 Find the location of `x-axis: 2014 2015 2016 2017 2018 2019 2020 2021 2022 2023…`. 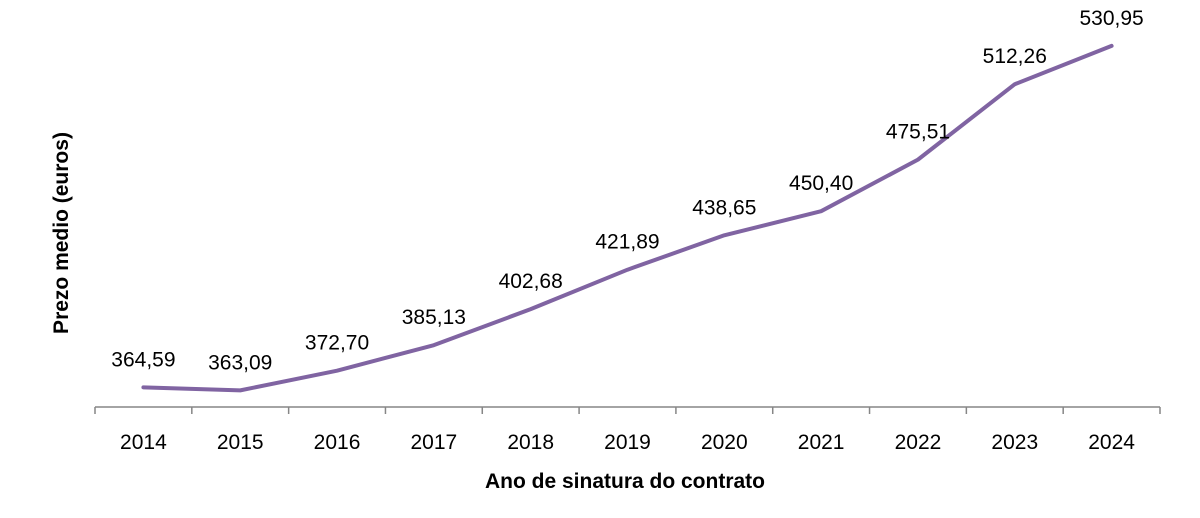

x-axis: 2014 2015 2016 2017 2018 2019 2020 2021 2022 2023… is located at coordinates (627, 430).